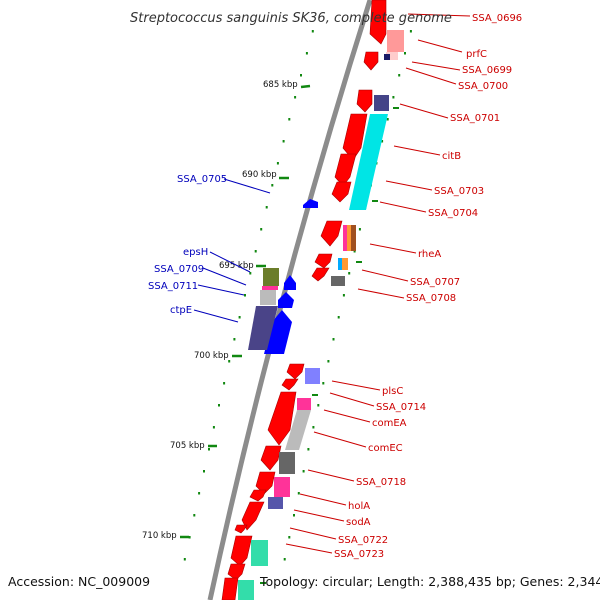 This screenshot has height=600, width=600. I want to click on cds-citb, so click(345, 170).